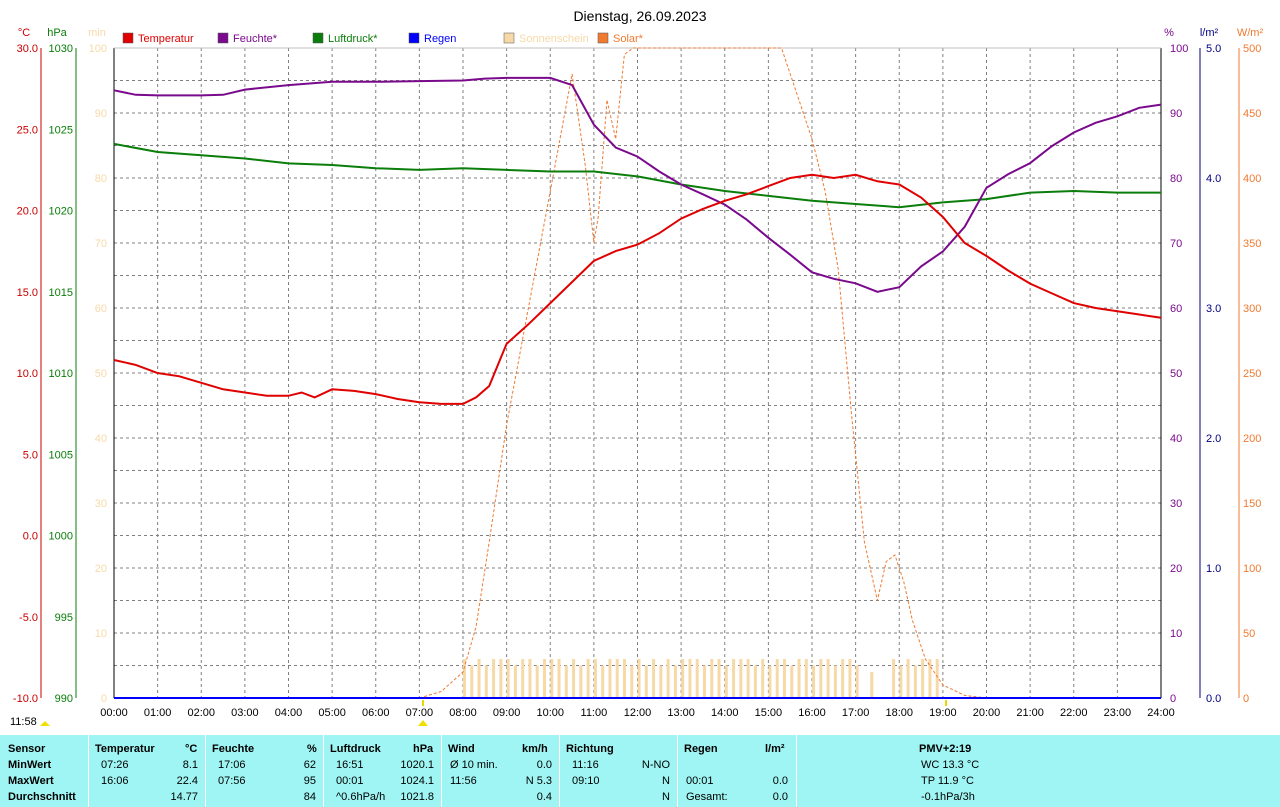  Describe the element at coordinates (45, 723) in the screenshot. I see `time-marker-icon` at that location.